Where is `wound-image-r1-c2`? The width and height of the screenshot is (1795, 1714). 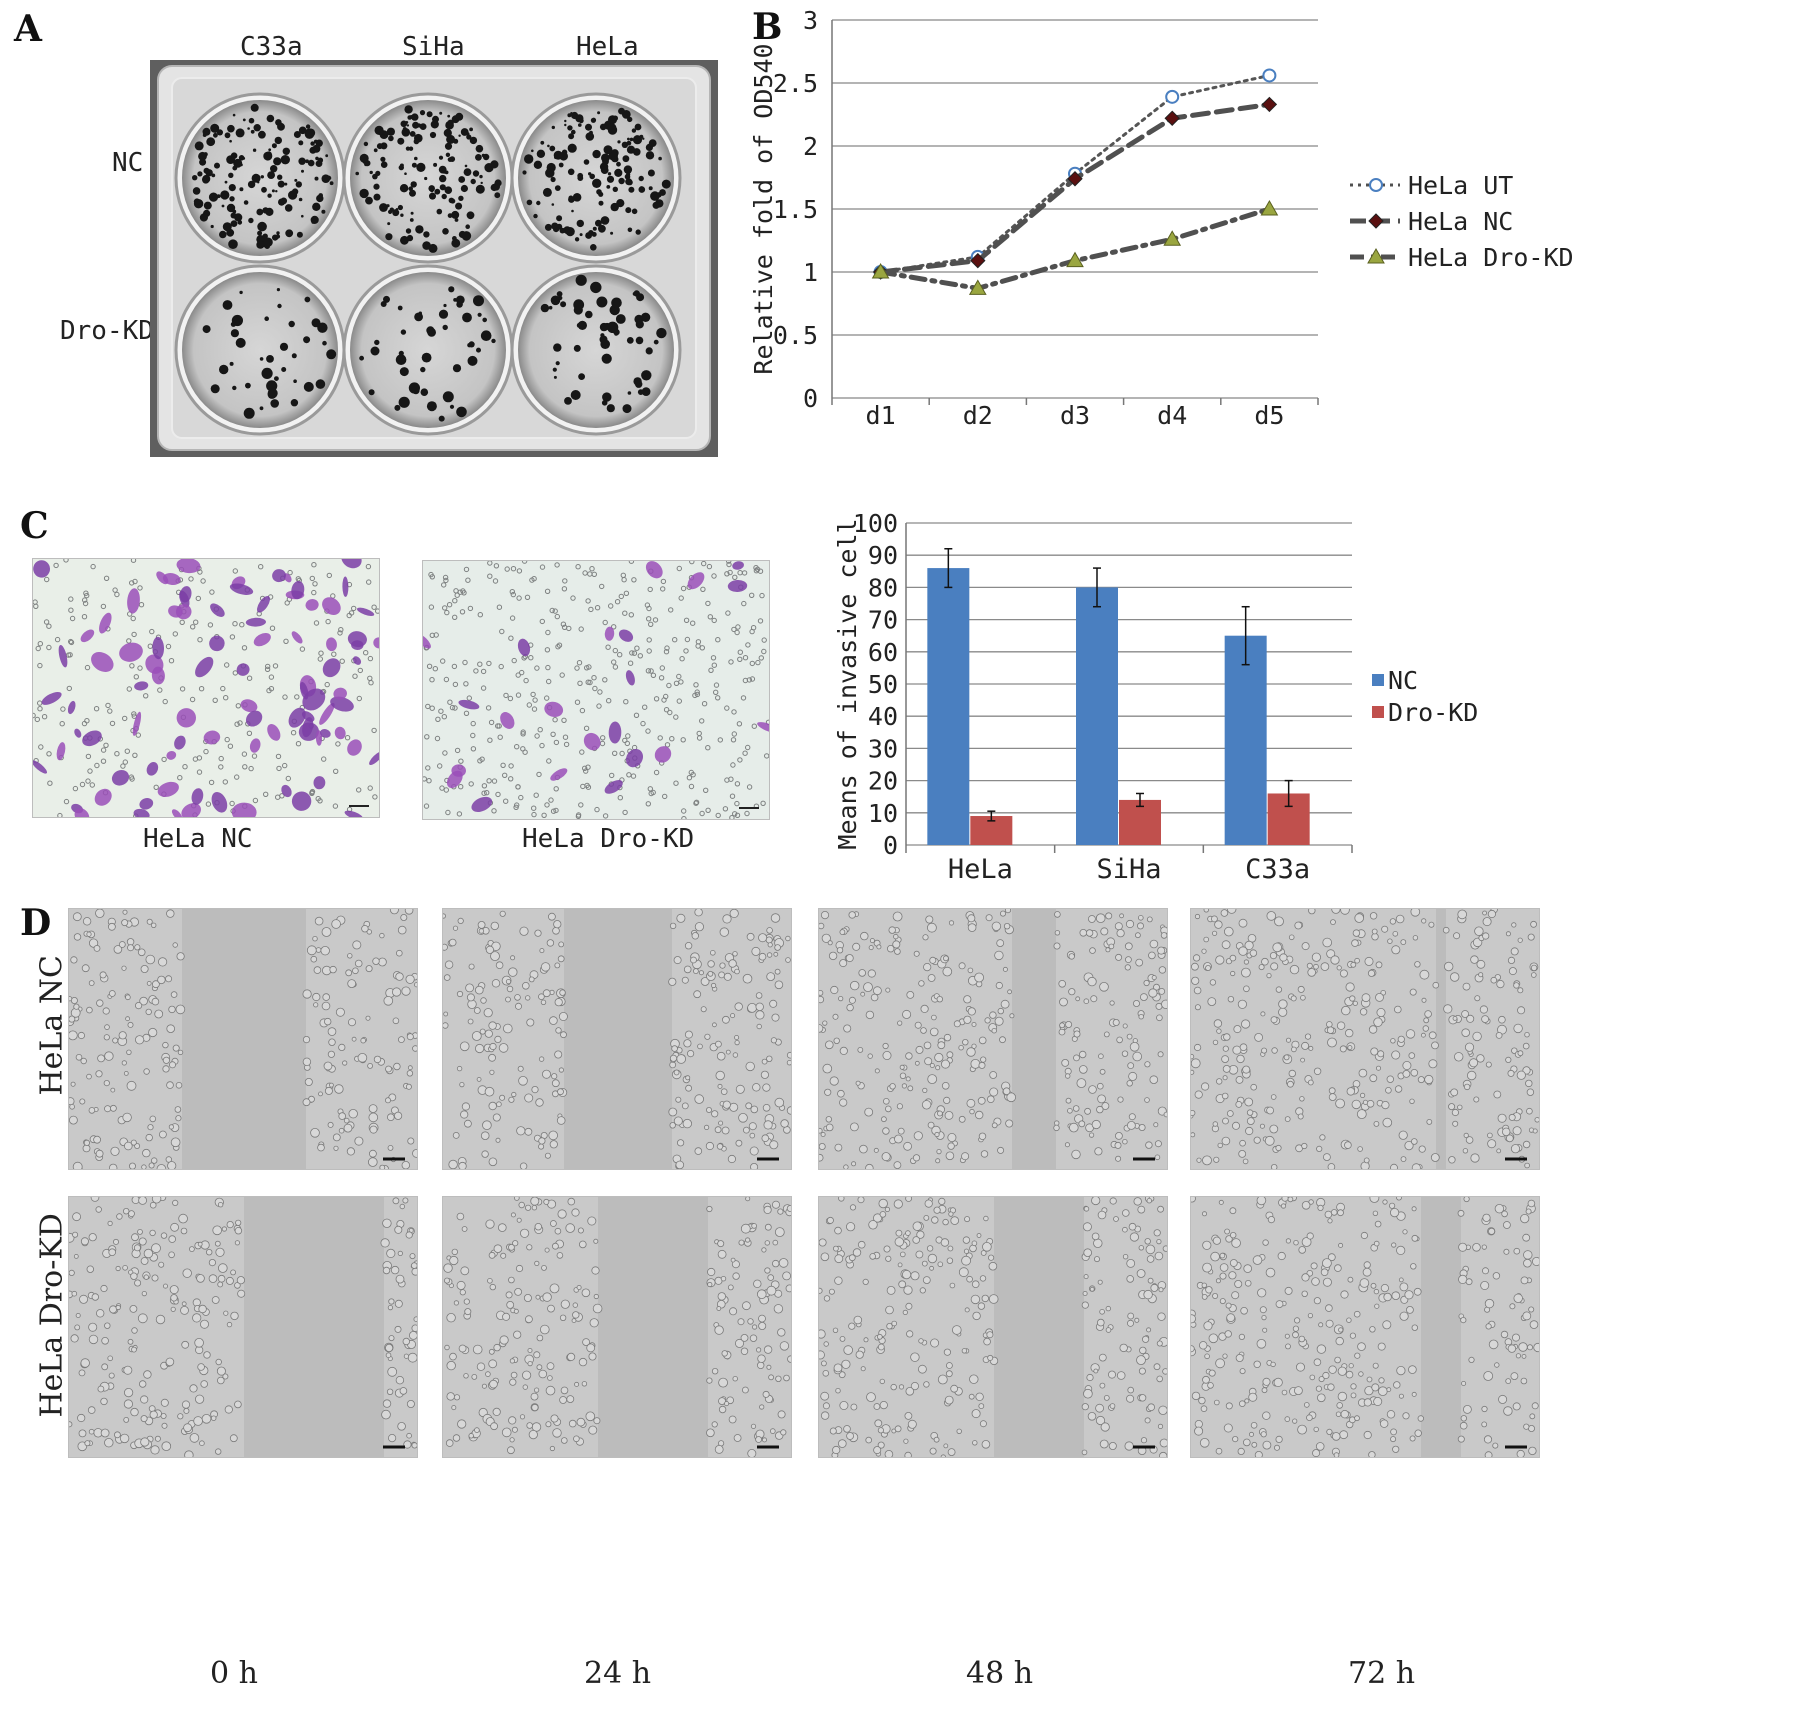 wound-image-r1-c2 is located at coordinates (617, 1039).